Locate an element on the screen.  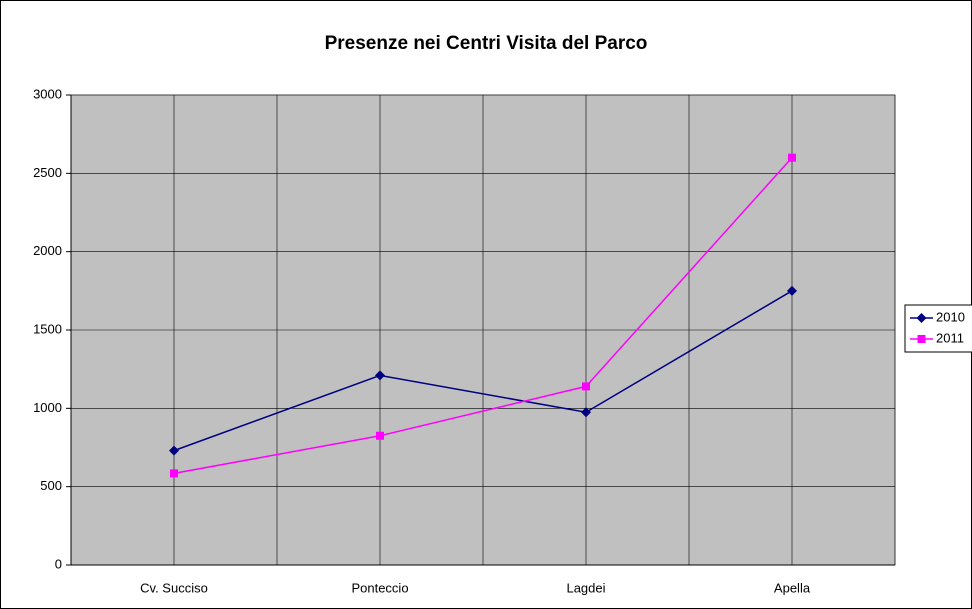
y-tick-label: 2500 is located at coordinates (47, 172).